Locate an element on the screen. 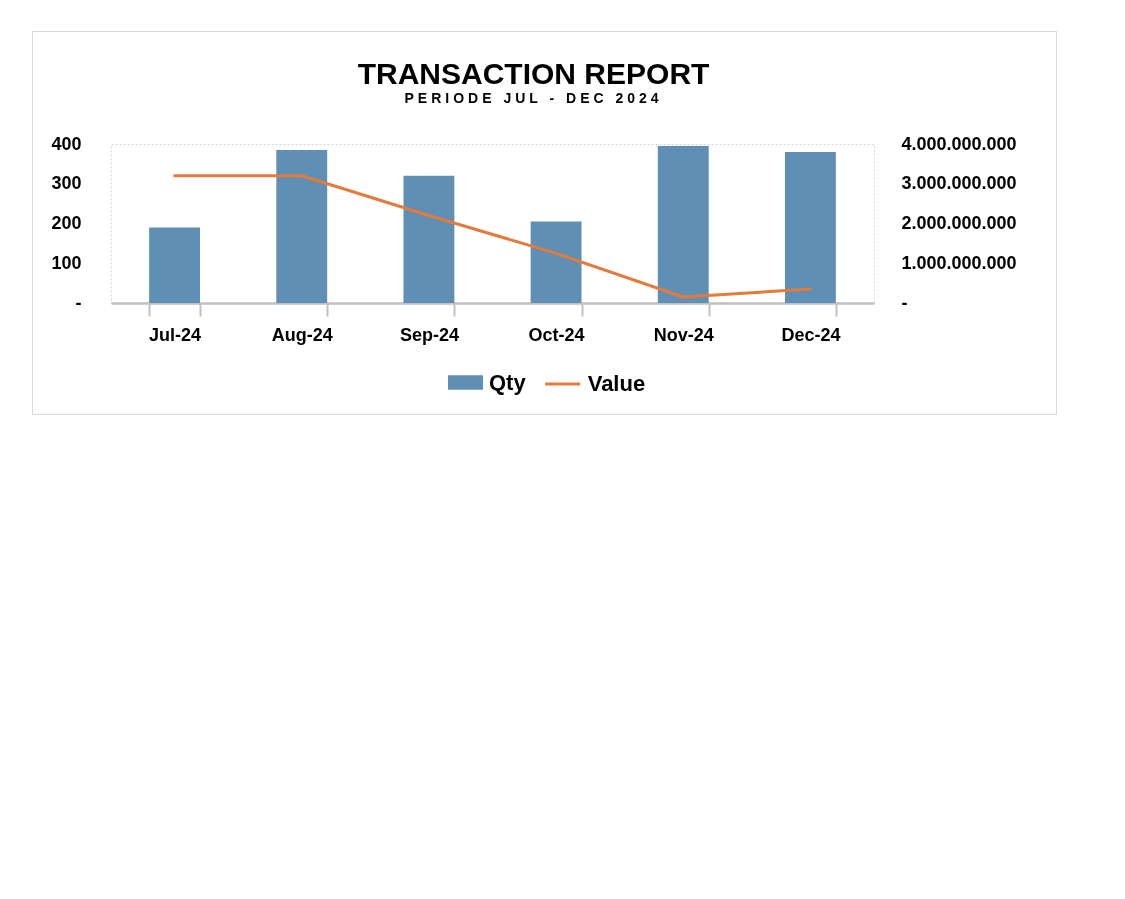 The width and height of the screenshot is (1125, 899). x-tick-label: Sep-24 is located at coordinates (429, 334).